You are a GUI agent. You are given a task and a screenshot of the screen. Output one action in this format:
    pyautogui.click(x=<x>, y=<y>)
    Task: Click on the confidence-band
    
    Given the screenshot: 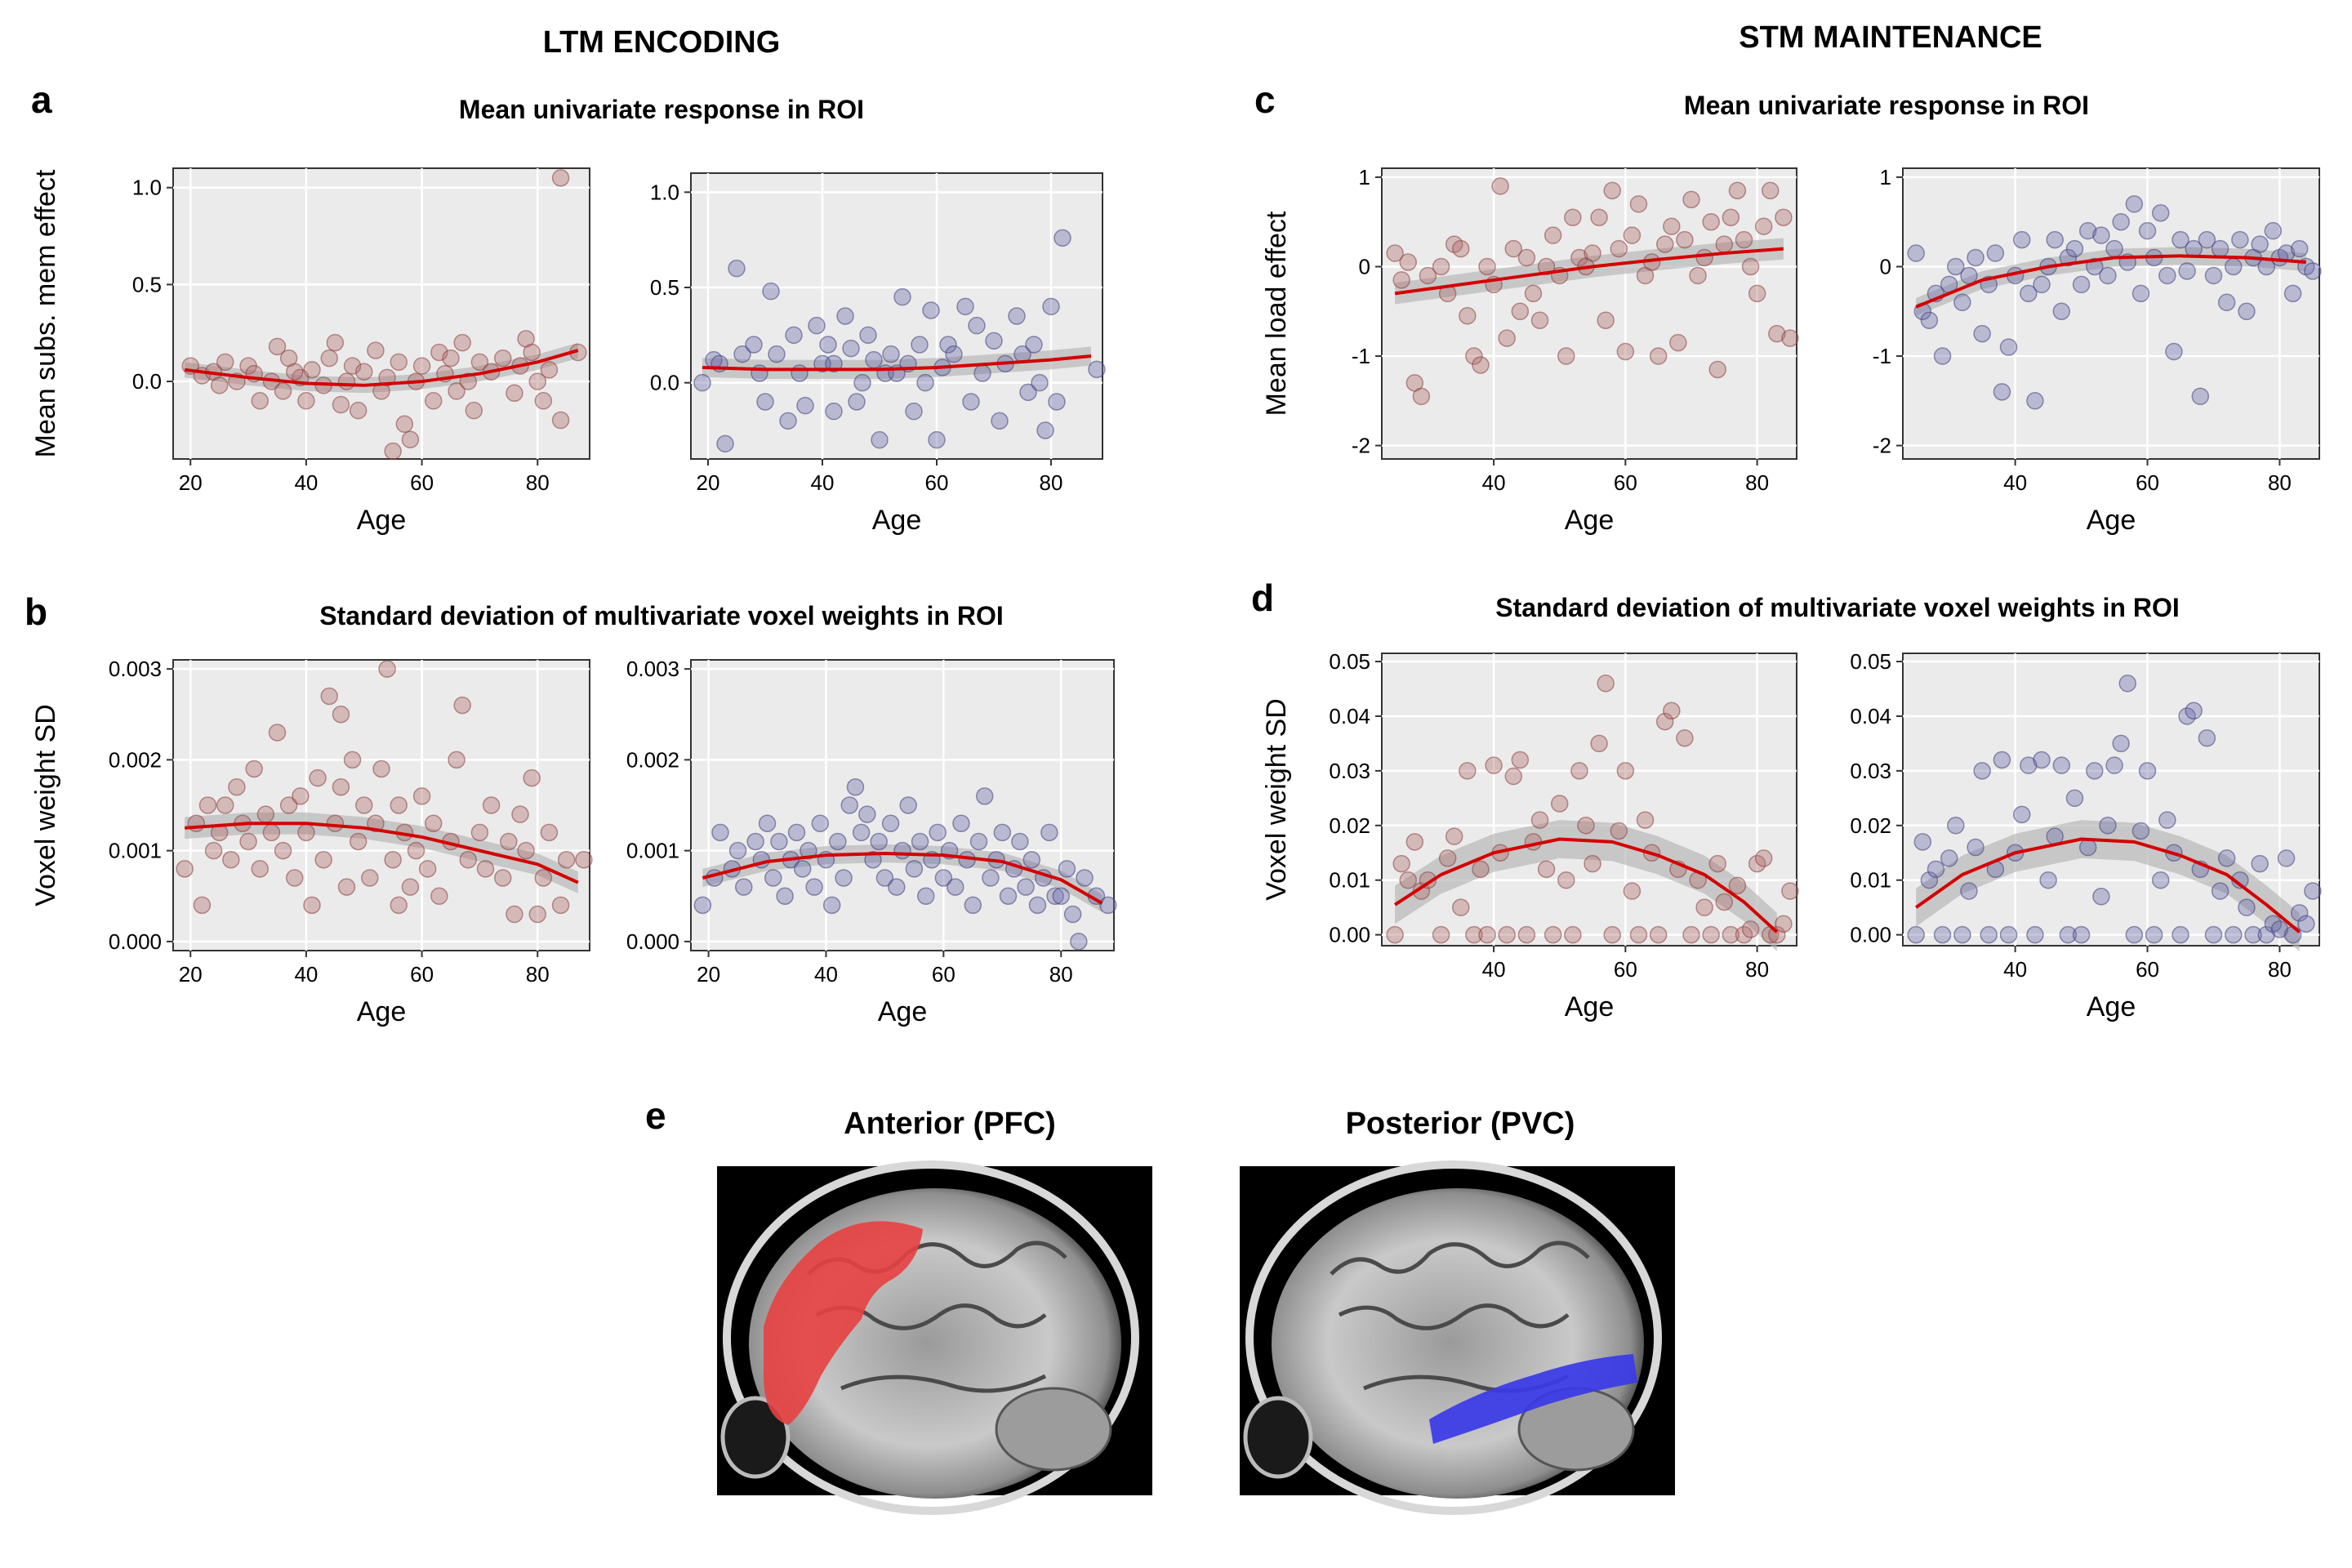 What is the action you would take?
    pyautogui.click(x=381, y=852)
    